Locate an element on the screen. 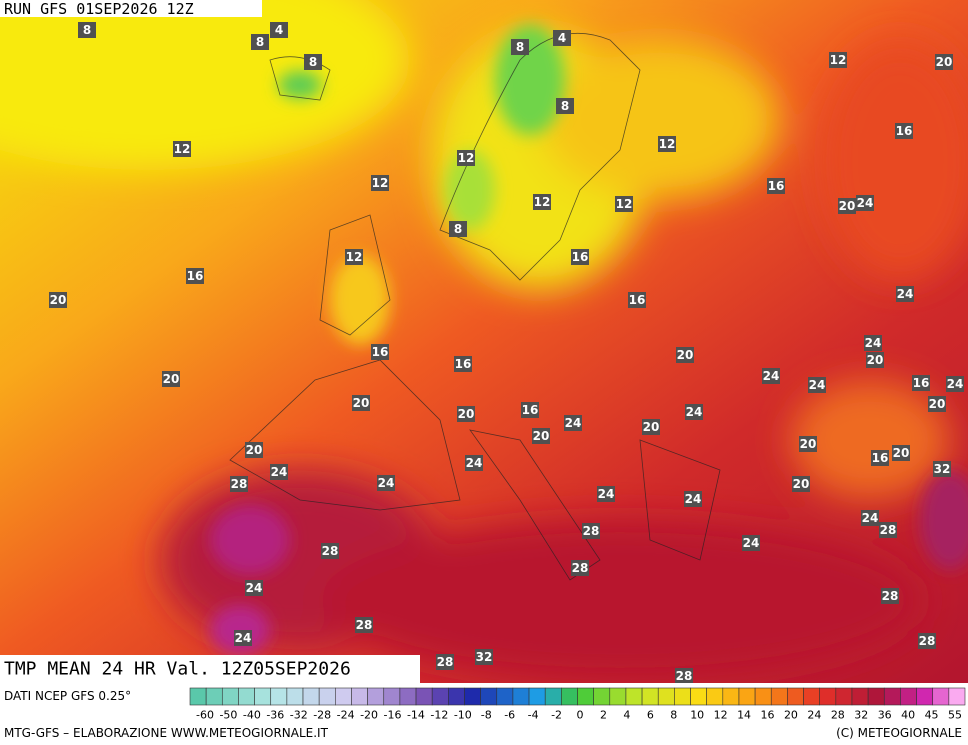 This screenshot has height=745, width=968. colorbar-label: 8 is located at coordinates (673, 715).